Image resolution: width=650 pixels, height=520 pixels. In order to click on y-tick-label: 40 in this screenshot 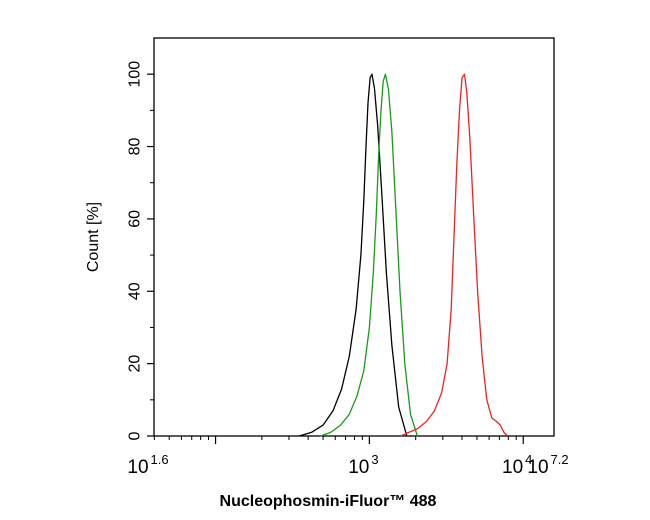, I will do `click(135, 291)`.